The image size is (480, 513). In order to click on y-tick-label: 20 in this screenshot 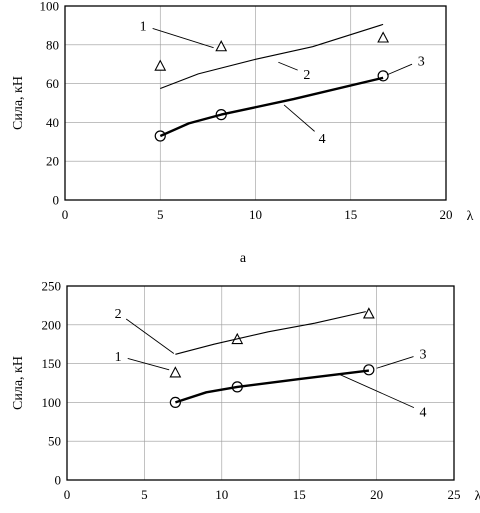, I will do `click(52, 161)`.